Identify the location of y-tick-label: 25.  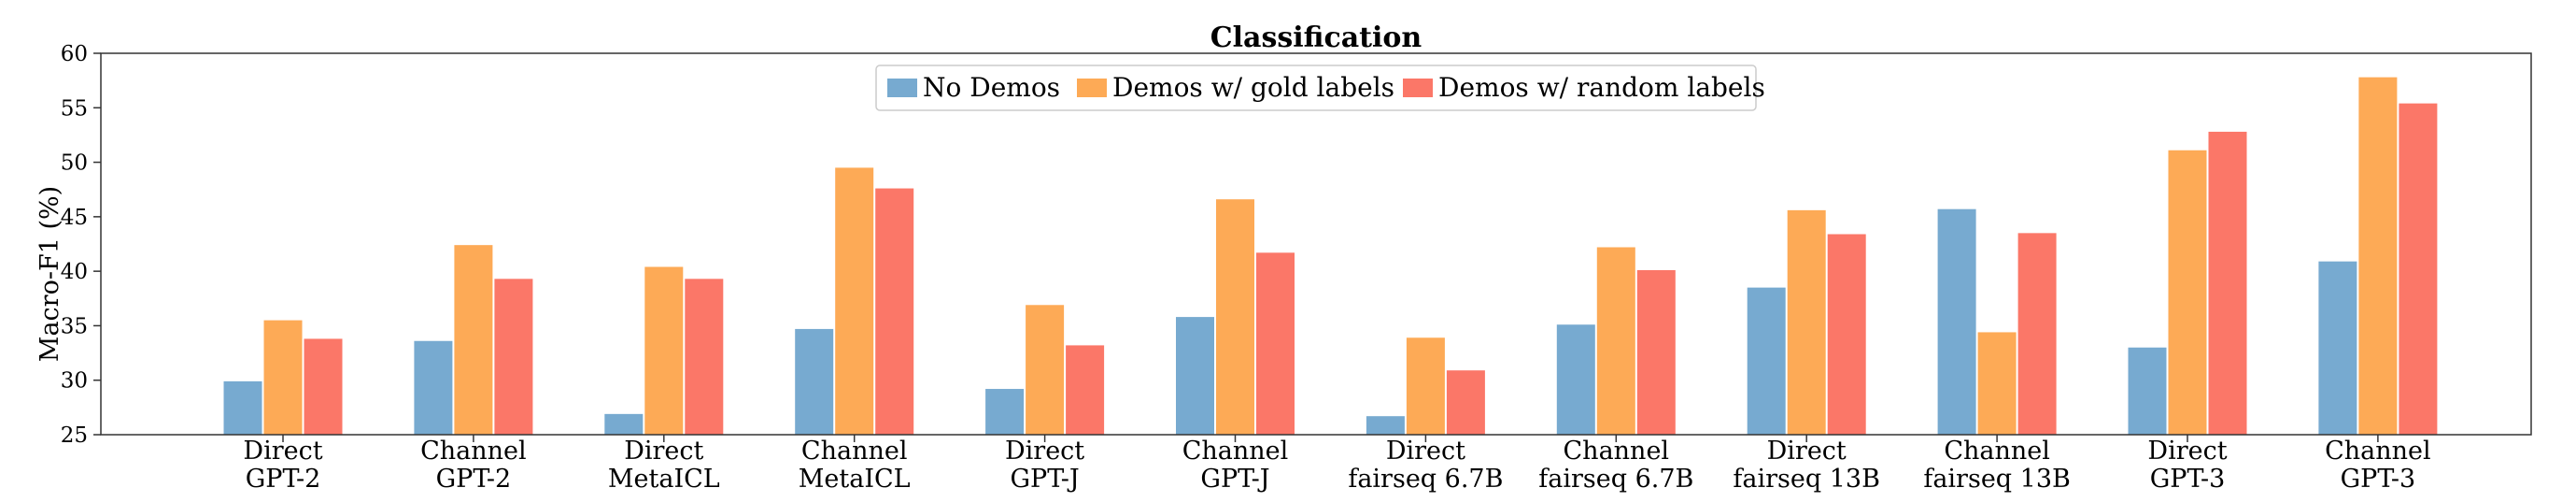
(74, 435).